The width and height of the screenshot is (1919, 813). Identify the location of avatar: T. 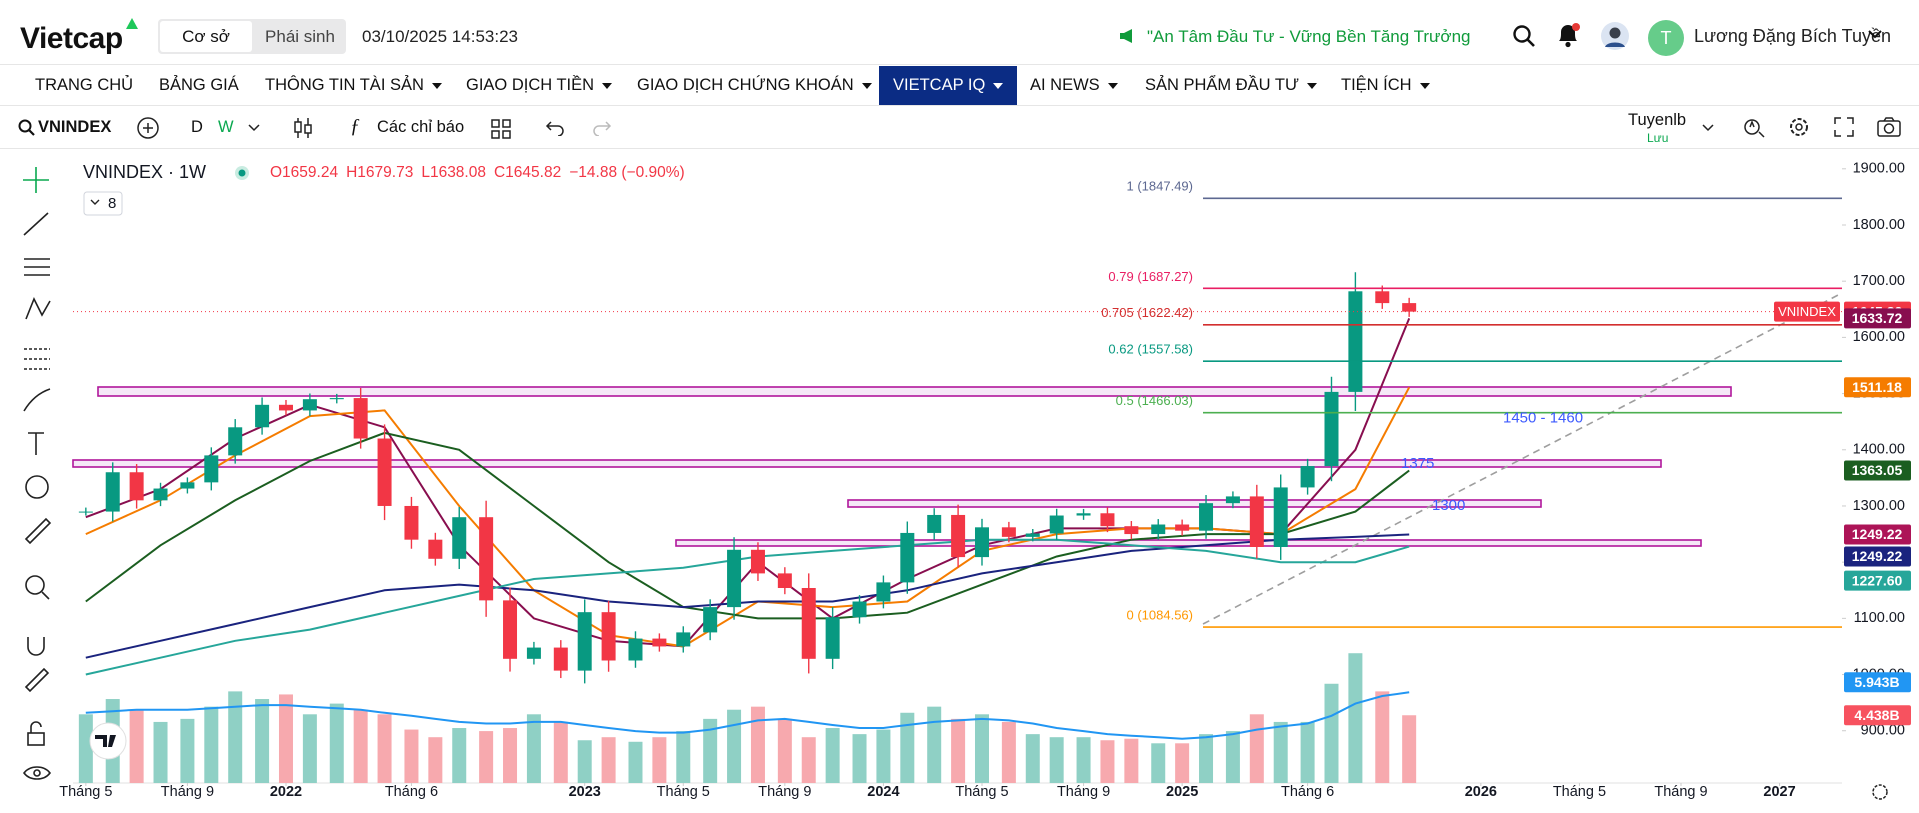
(1666, 37).